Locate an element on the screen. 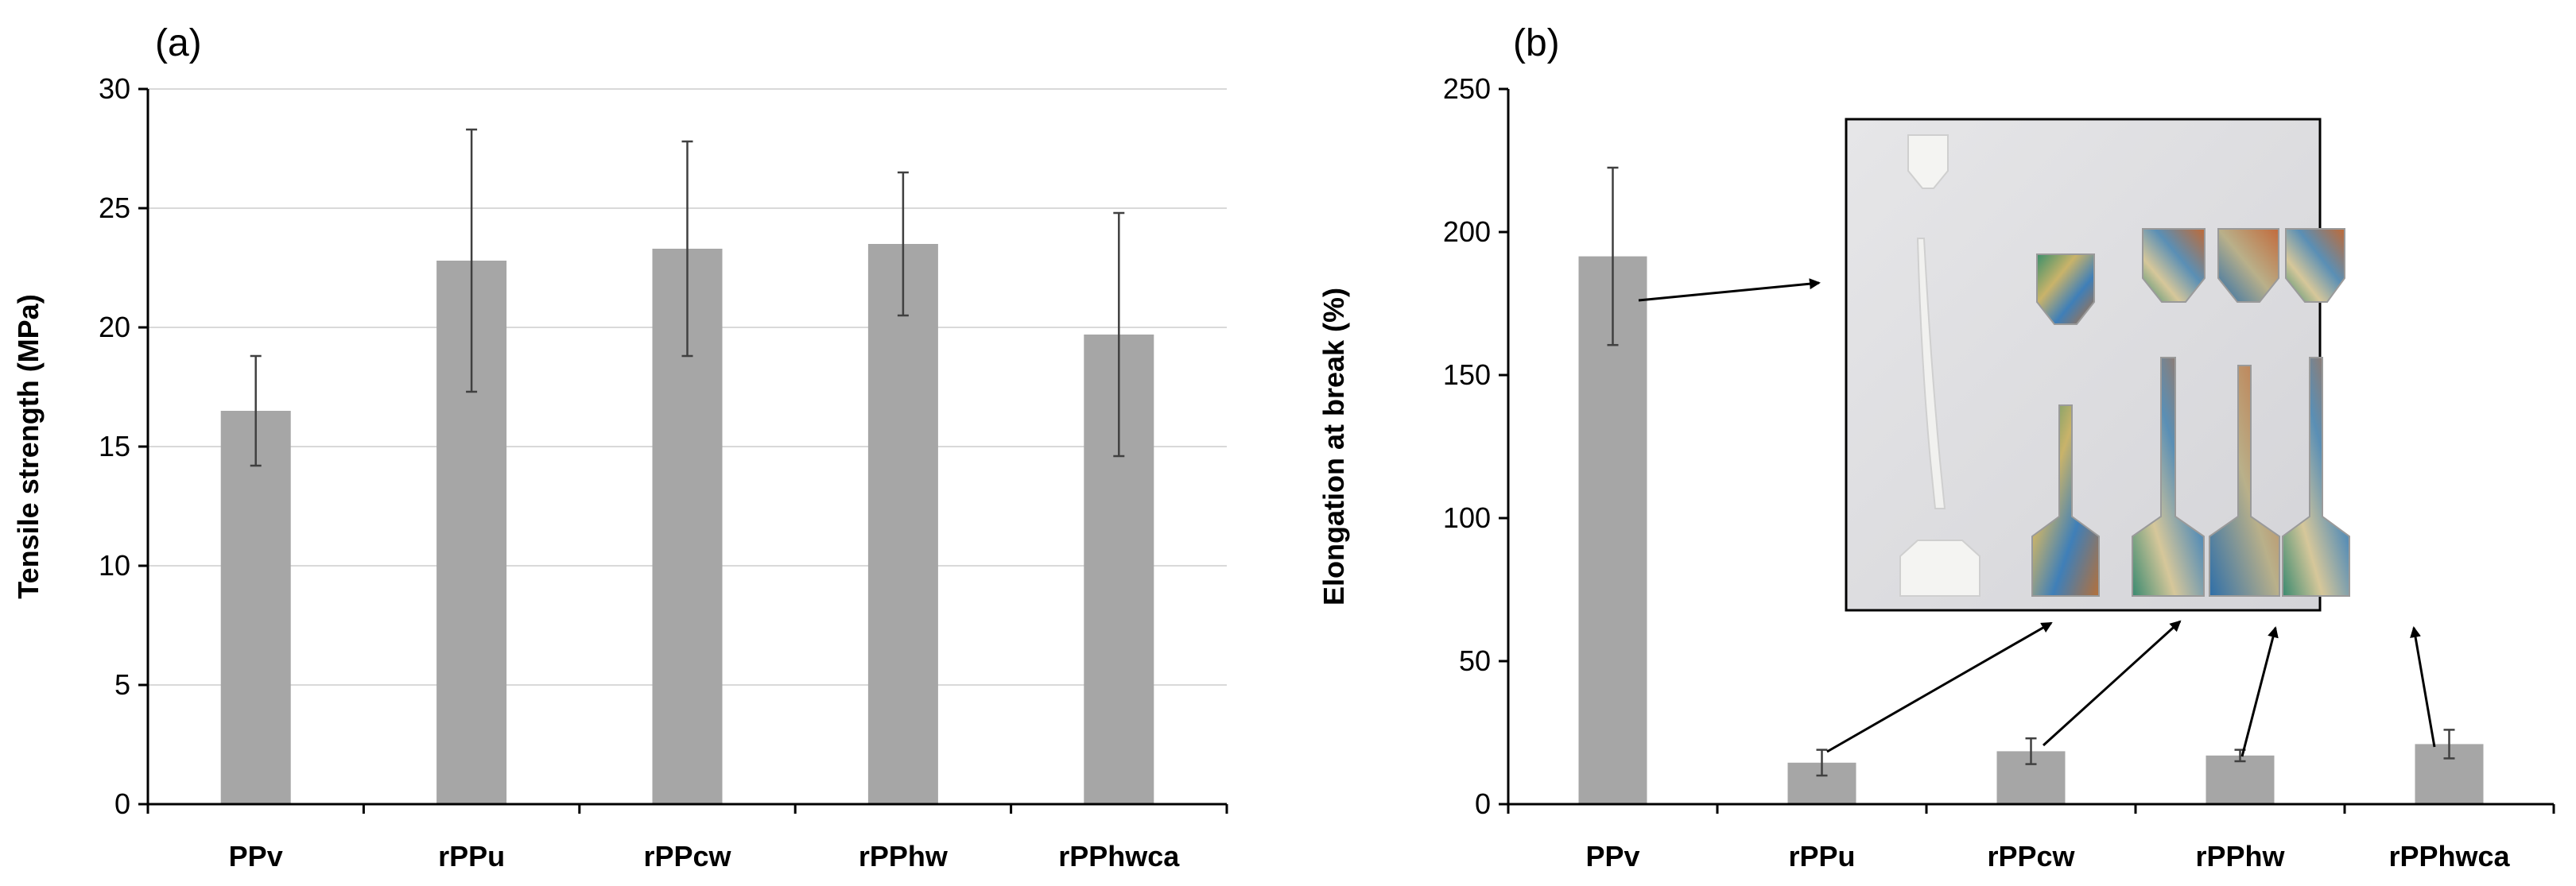  y-tick-label: 200 is located at coordinates (1467, 232).